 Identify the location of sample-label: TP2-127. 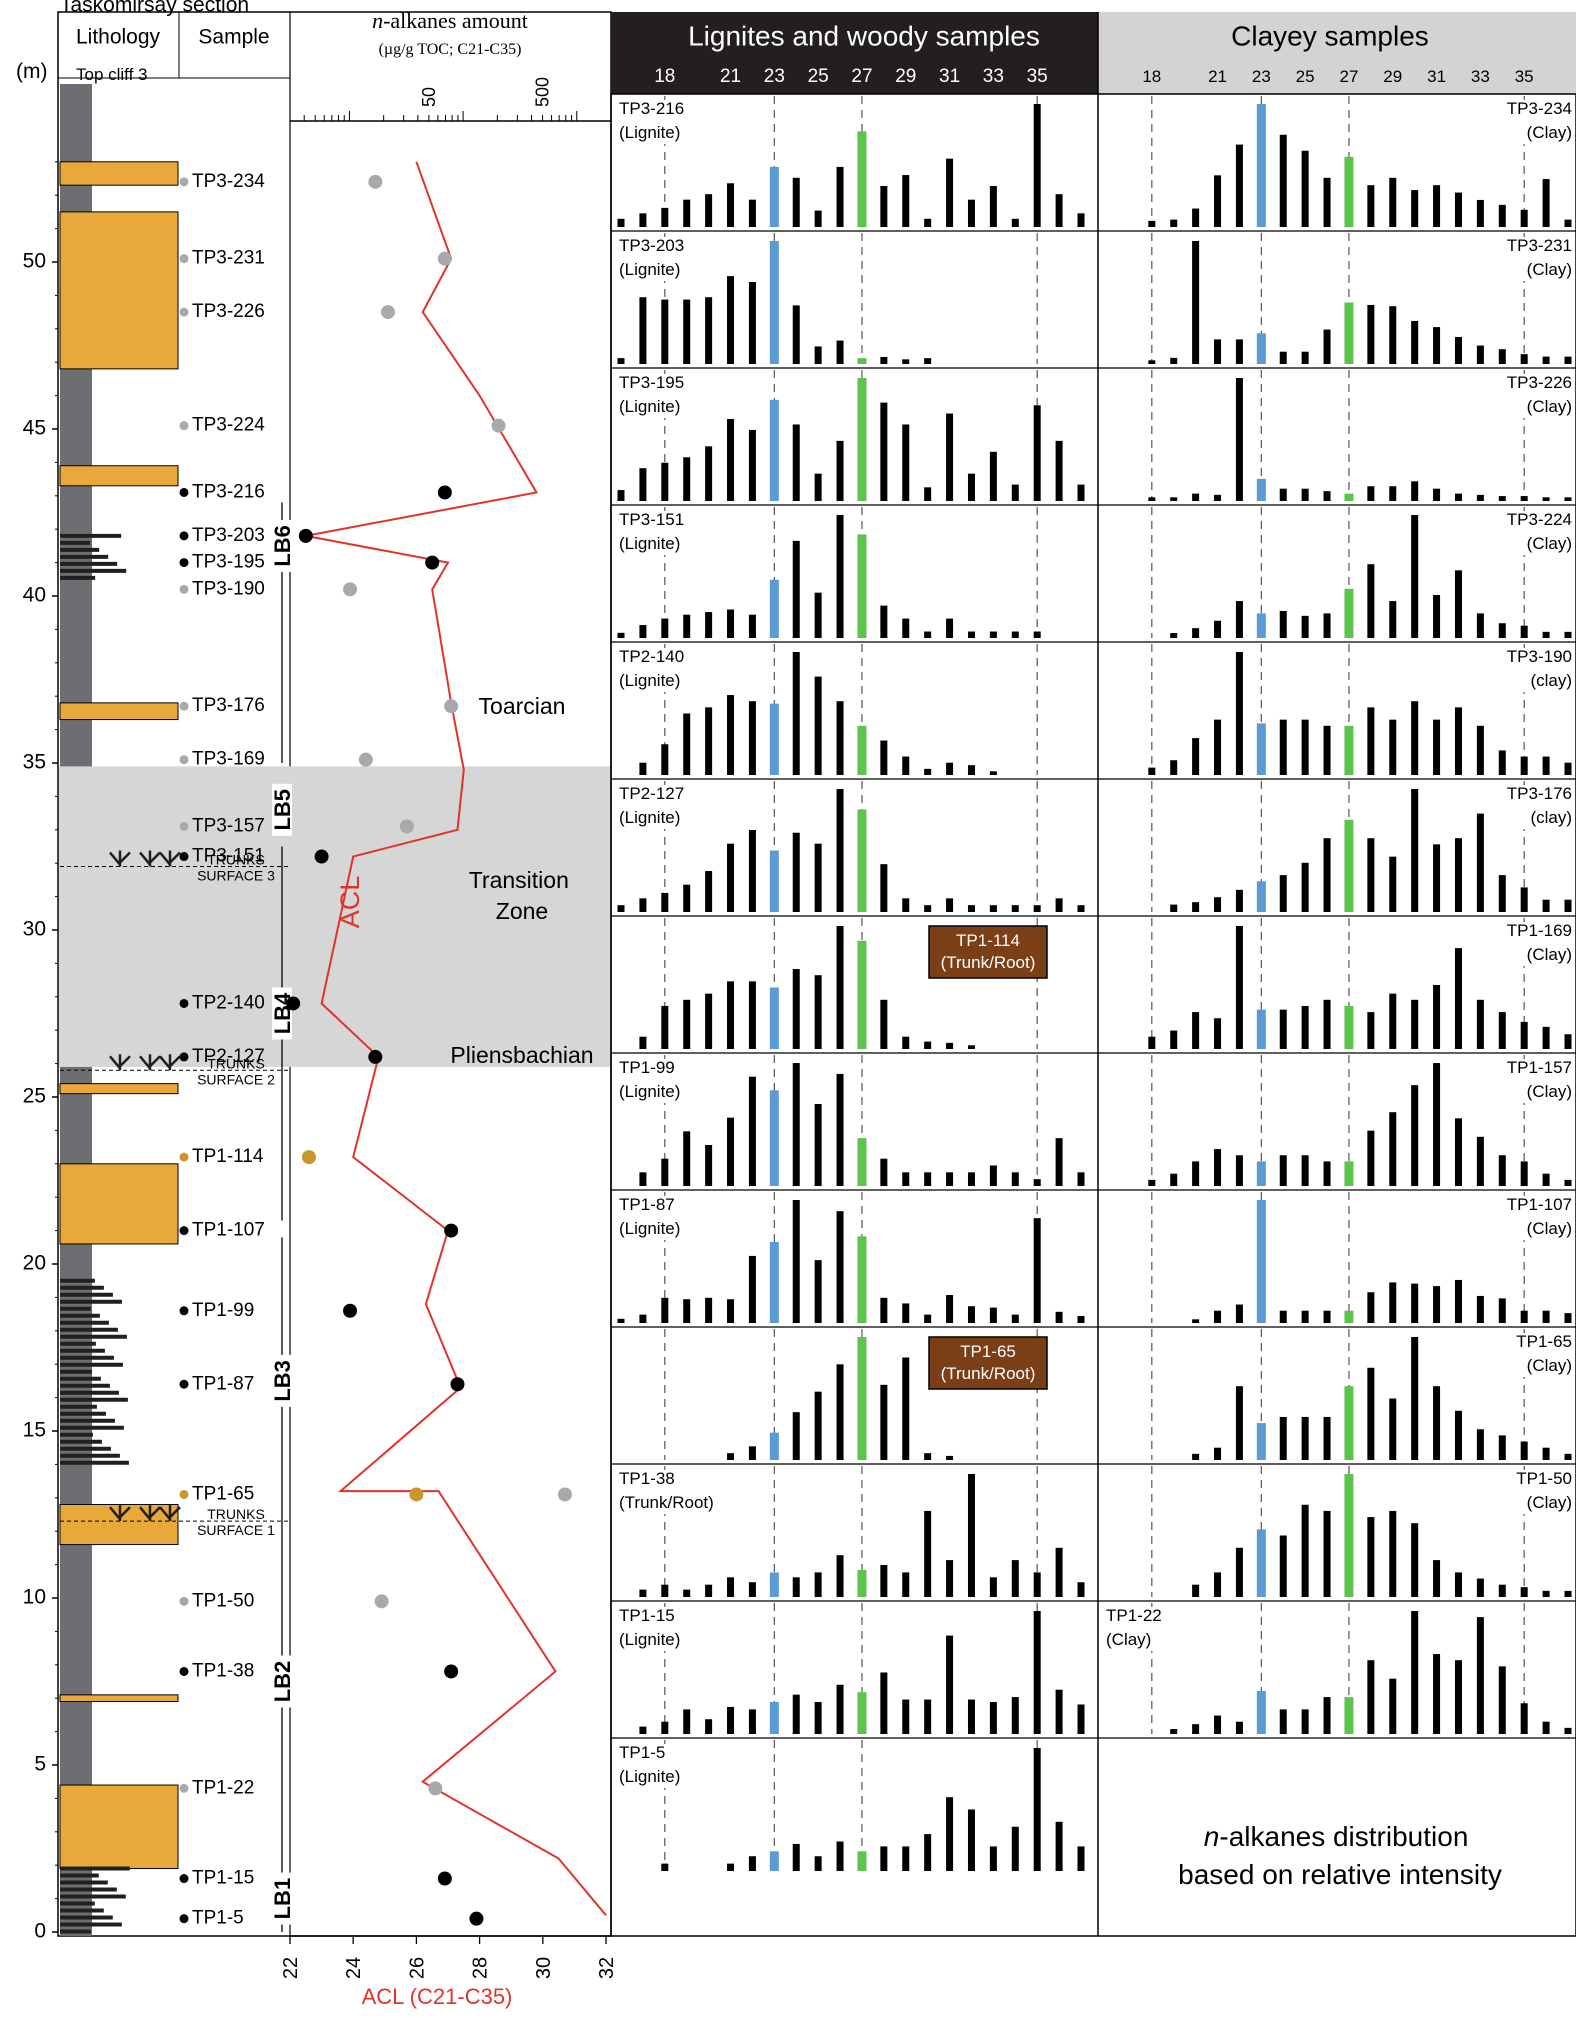
(228, 1056).